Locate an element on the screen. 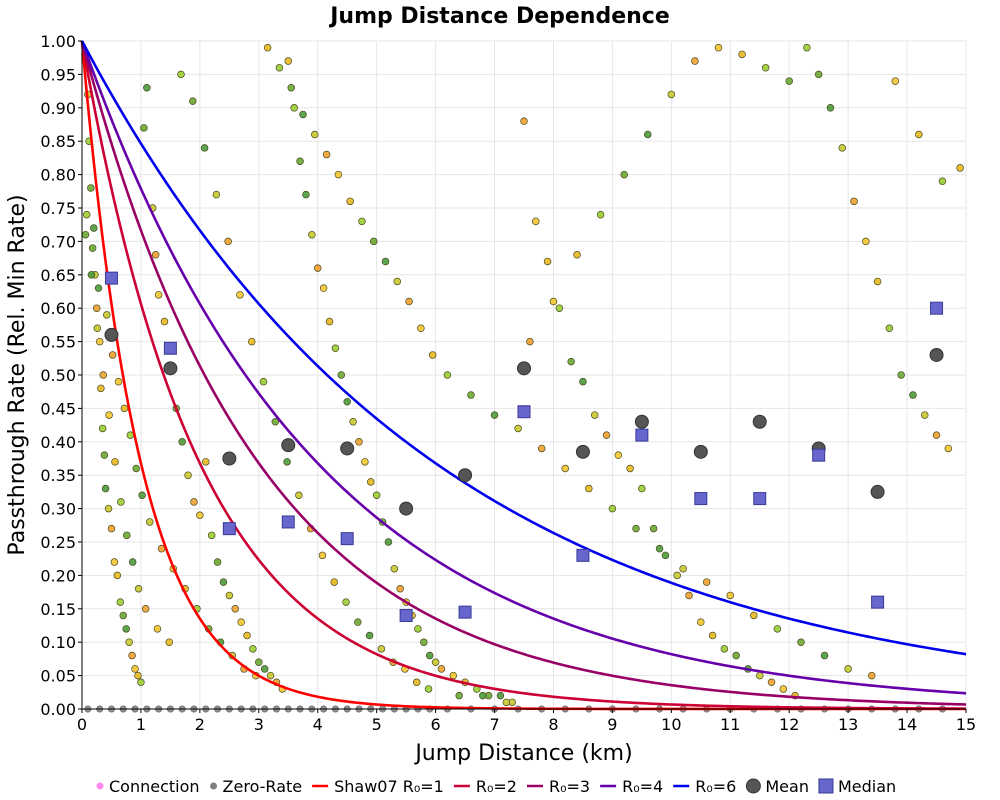 The height and width of the screenshot is (800, 1000). y-tick-label: 0.55 is located at coordinates (58, 342).